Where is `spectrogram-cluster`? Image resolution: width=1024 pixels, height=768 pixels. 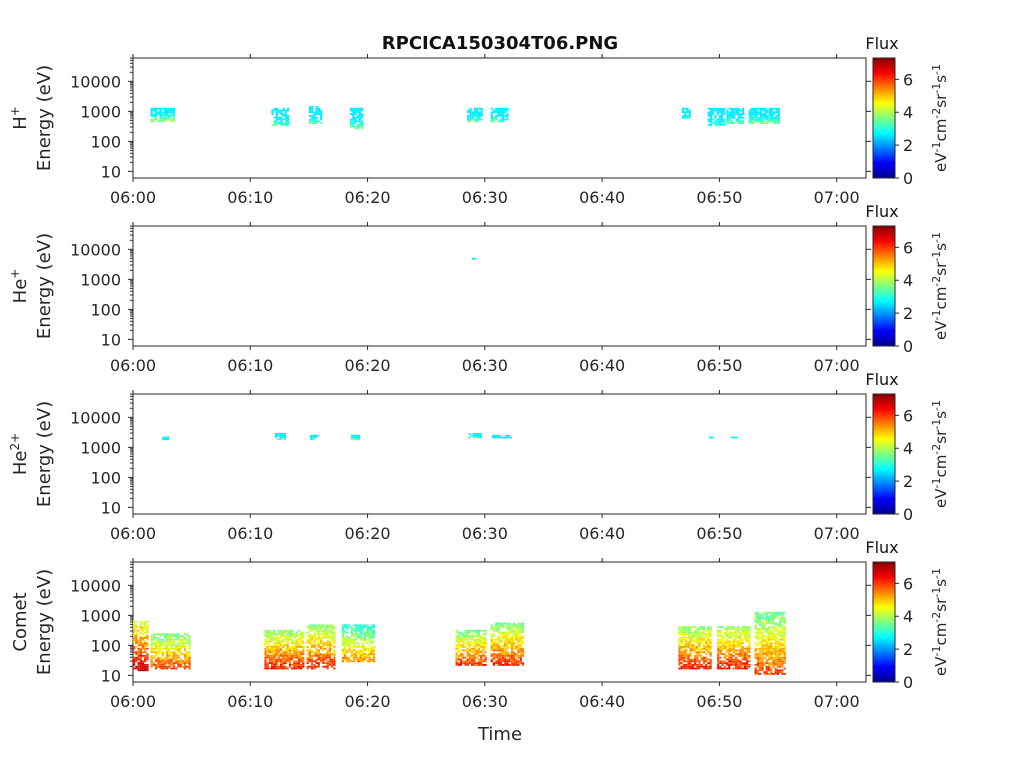 spectrogram-cluster is located at coordinates (475, 115).